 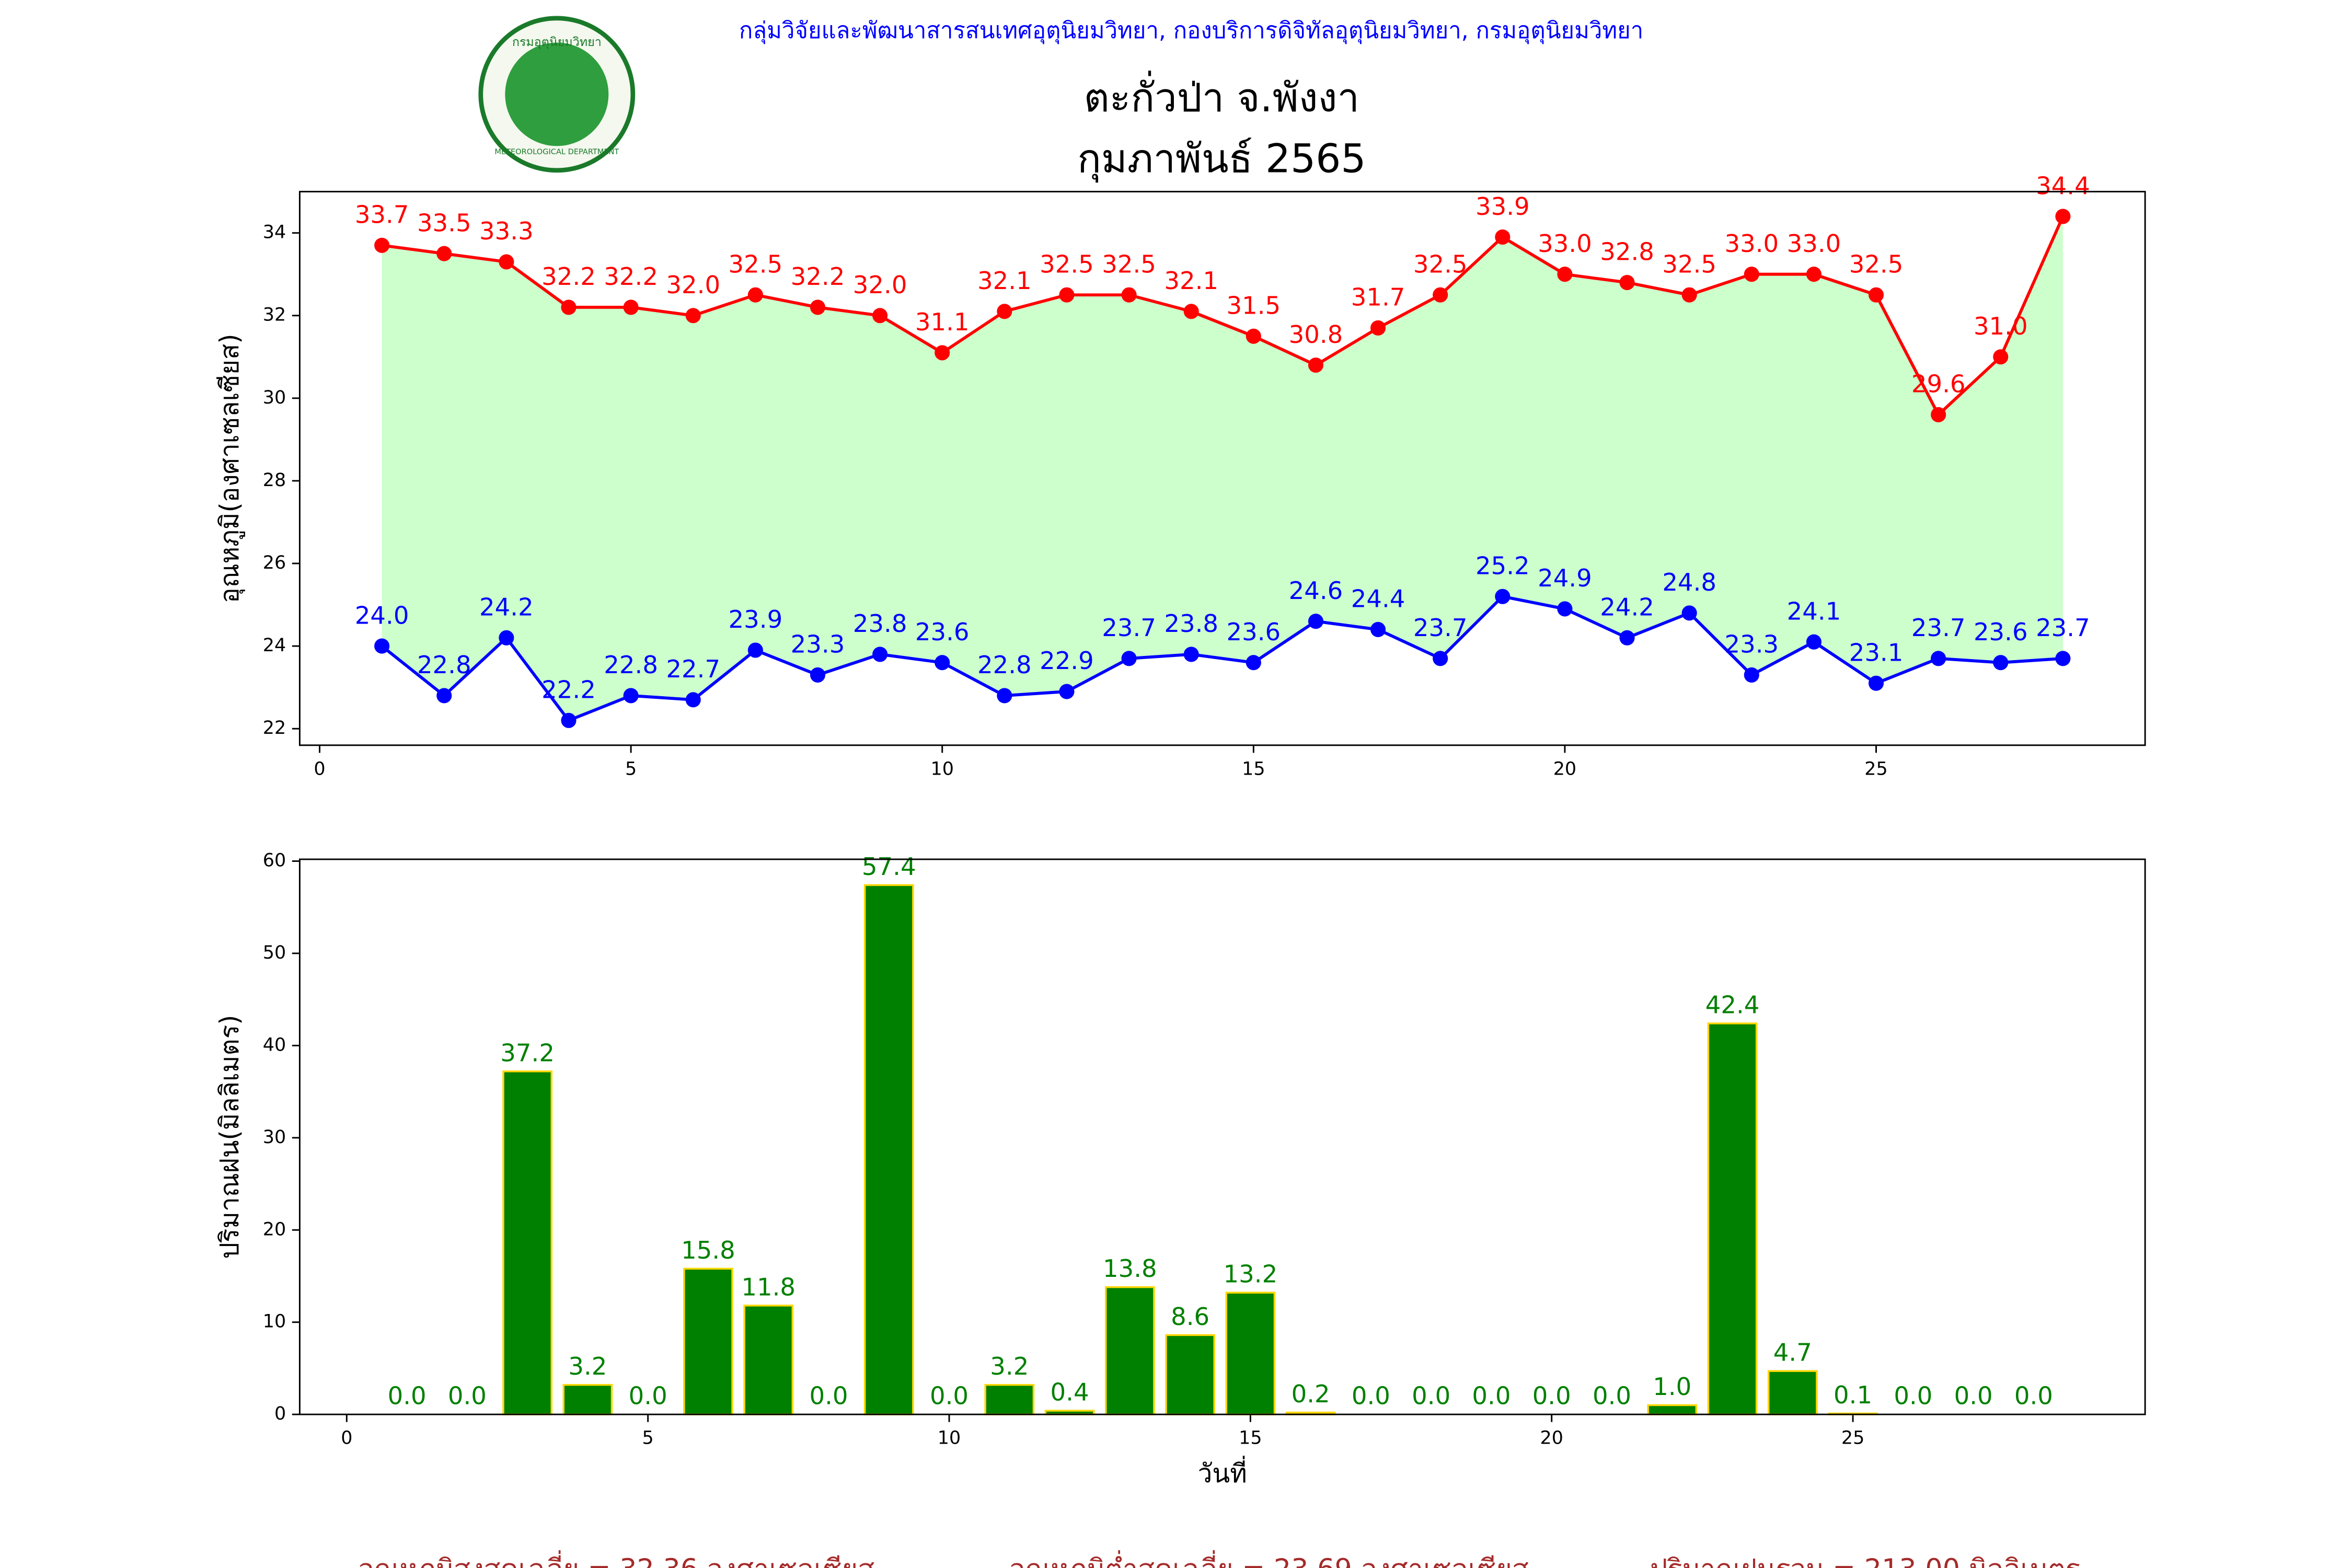 What do you see at coordinates (1223, 316) in the screenshot?
I see `line` at bounding box center [1223, 316].